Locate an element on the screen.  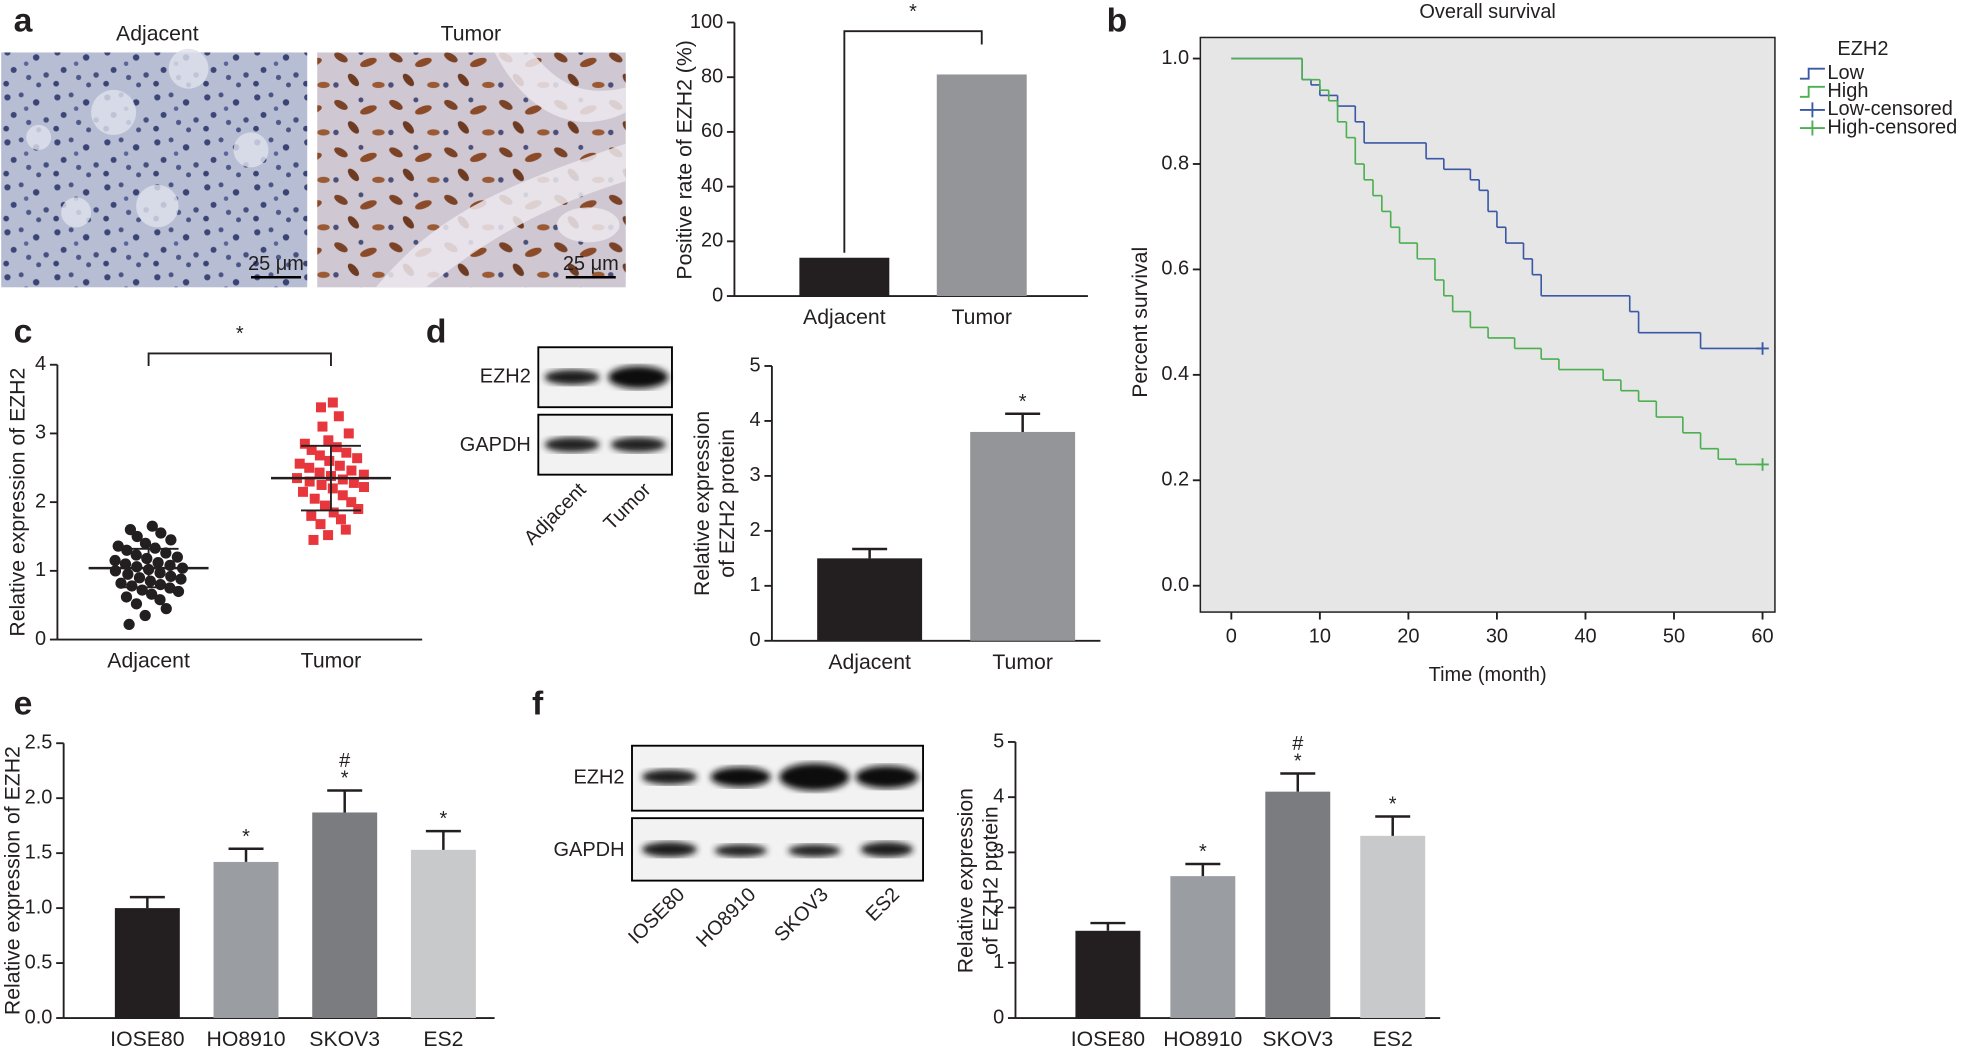
x-tick-label: HO8910 is located at coordinates (245, 1039).